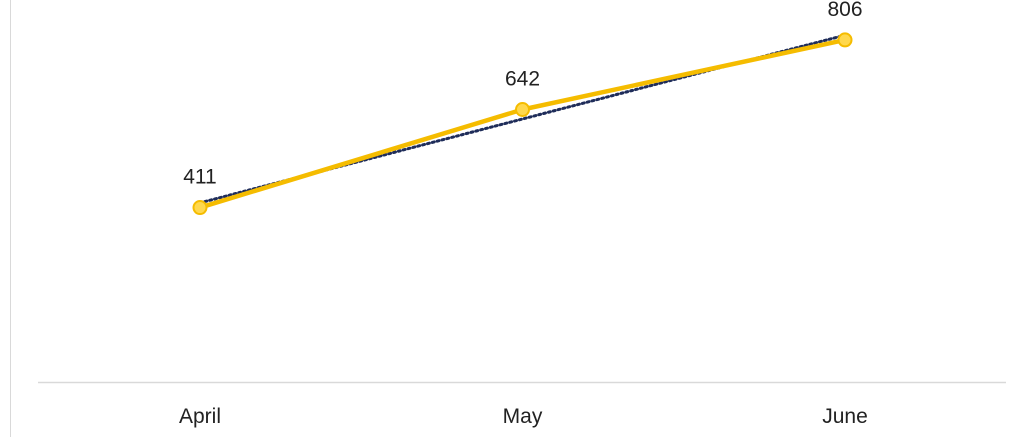  I want to click on data-label-april: 411, so click(199, 177).